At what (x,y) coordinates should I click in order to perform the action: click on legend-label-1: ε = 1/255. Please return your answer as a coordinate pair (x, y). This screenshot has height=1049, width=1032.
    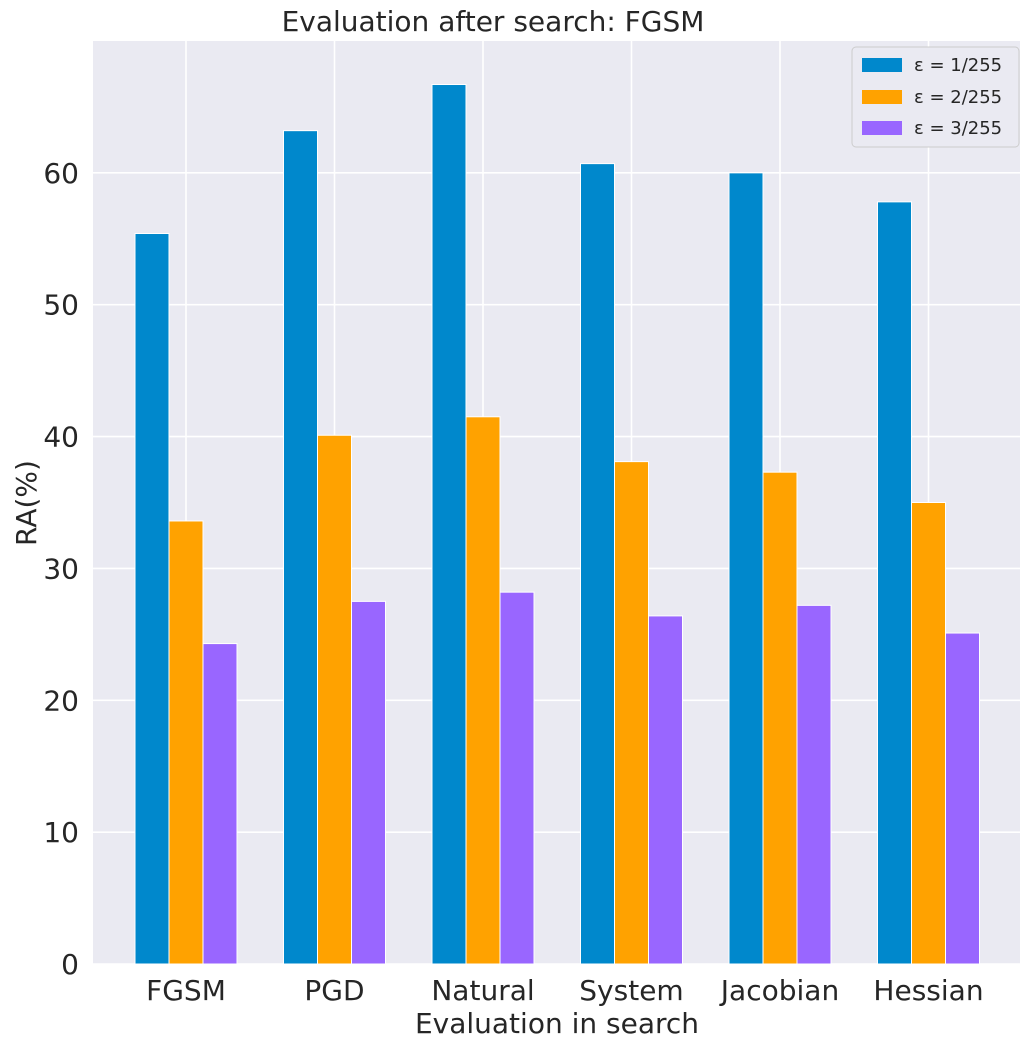
    Looking at the image, I should click on (958, 65).